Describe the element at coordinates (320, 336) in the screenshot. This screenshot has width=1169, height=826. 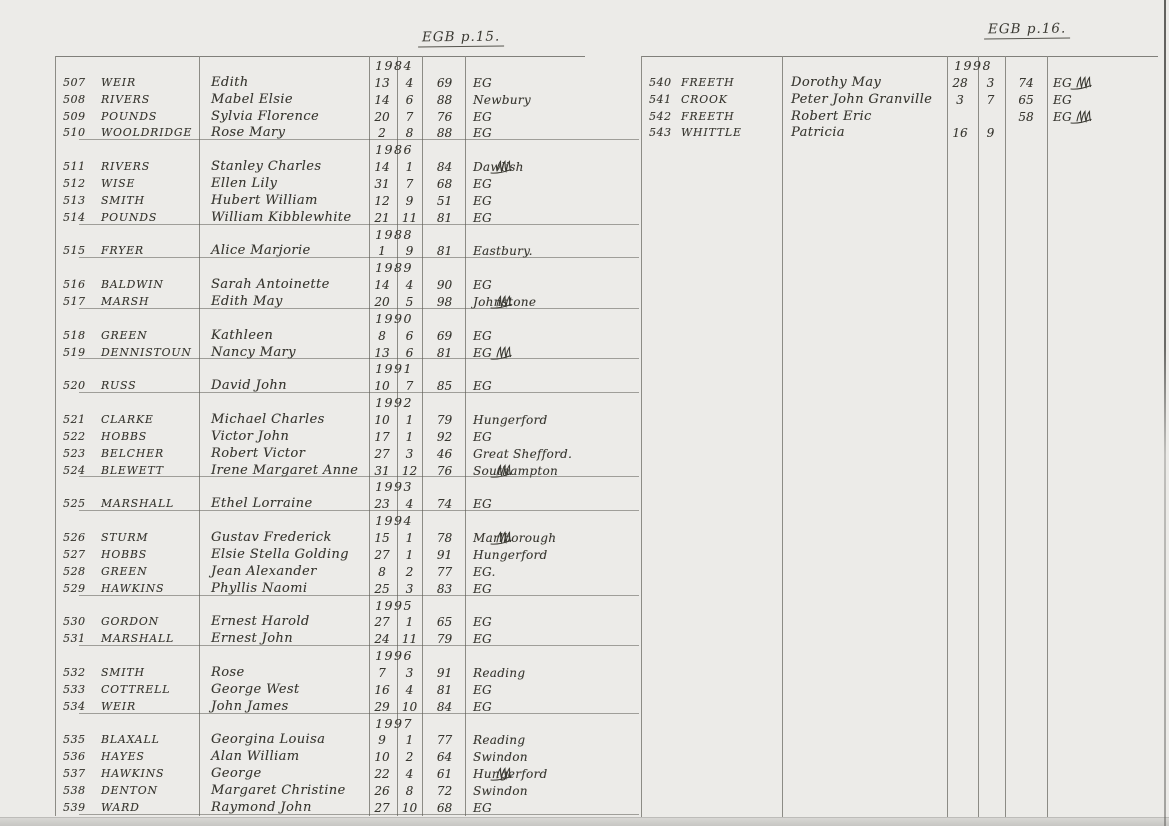
I see `entry-row: 518 GREEN Kathleen 8 6 69 EG` at that location.